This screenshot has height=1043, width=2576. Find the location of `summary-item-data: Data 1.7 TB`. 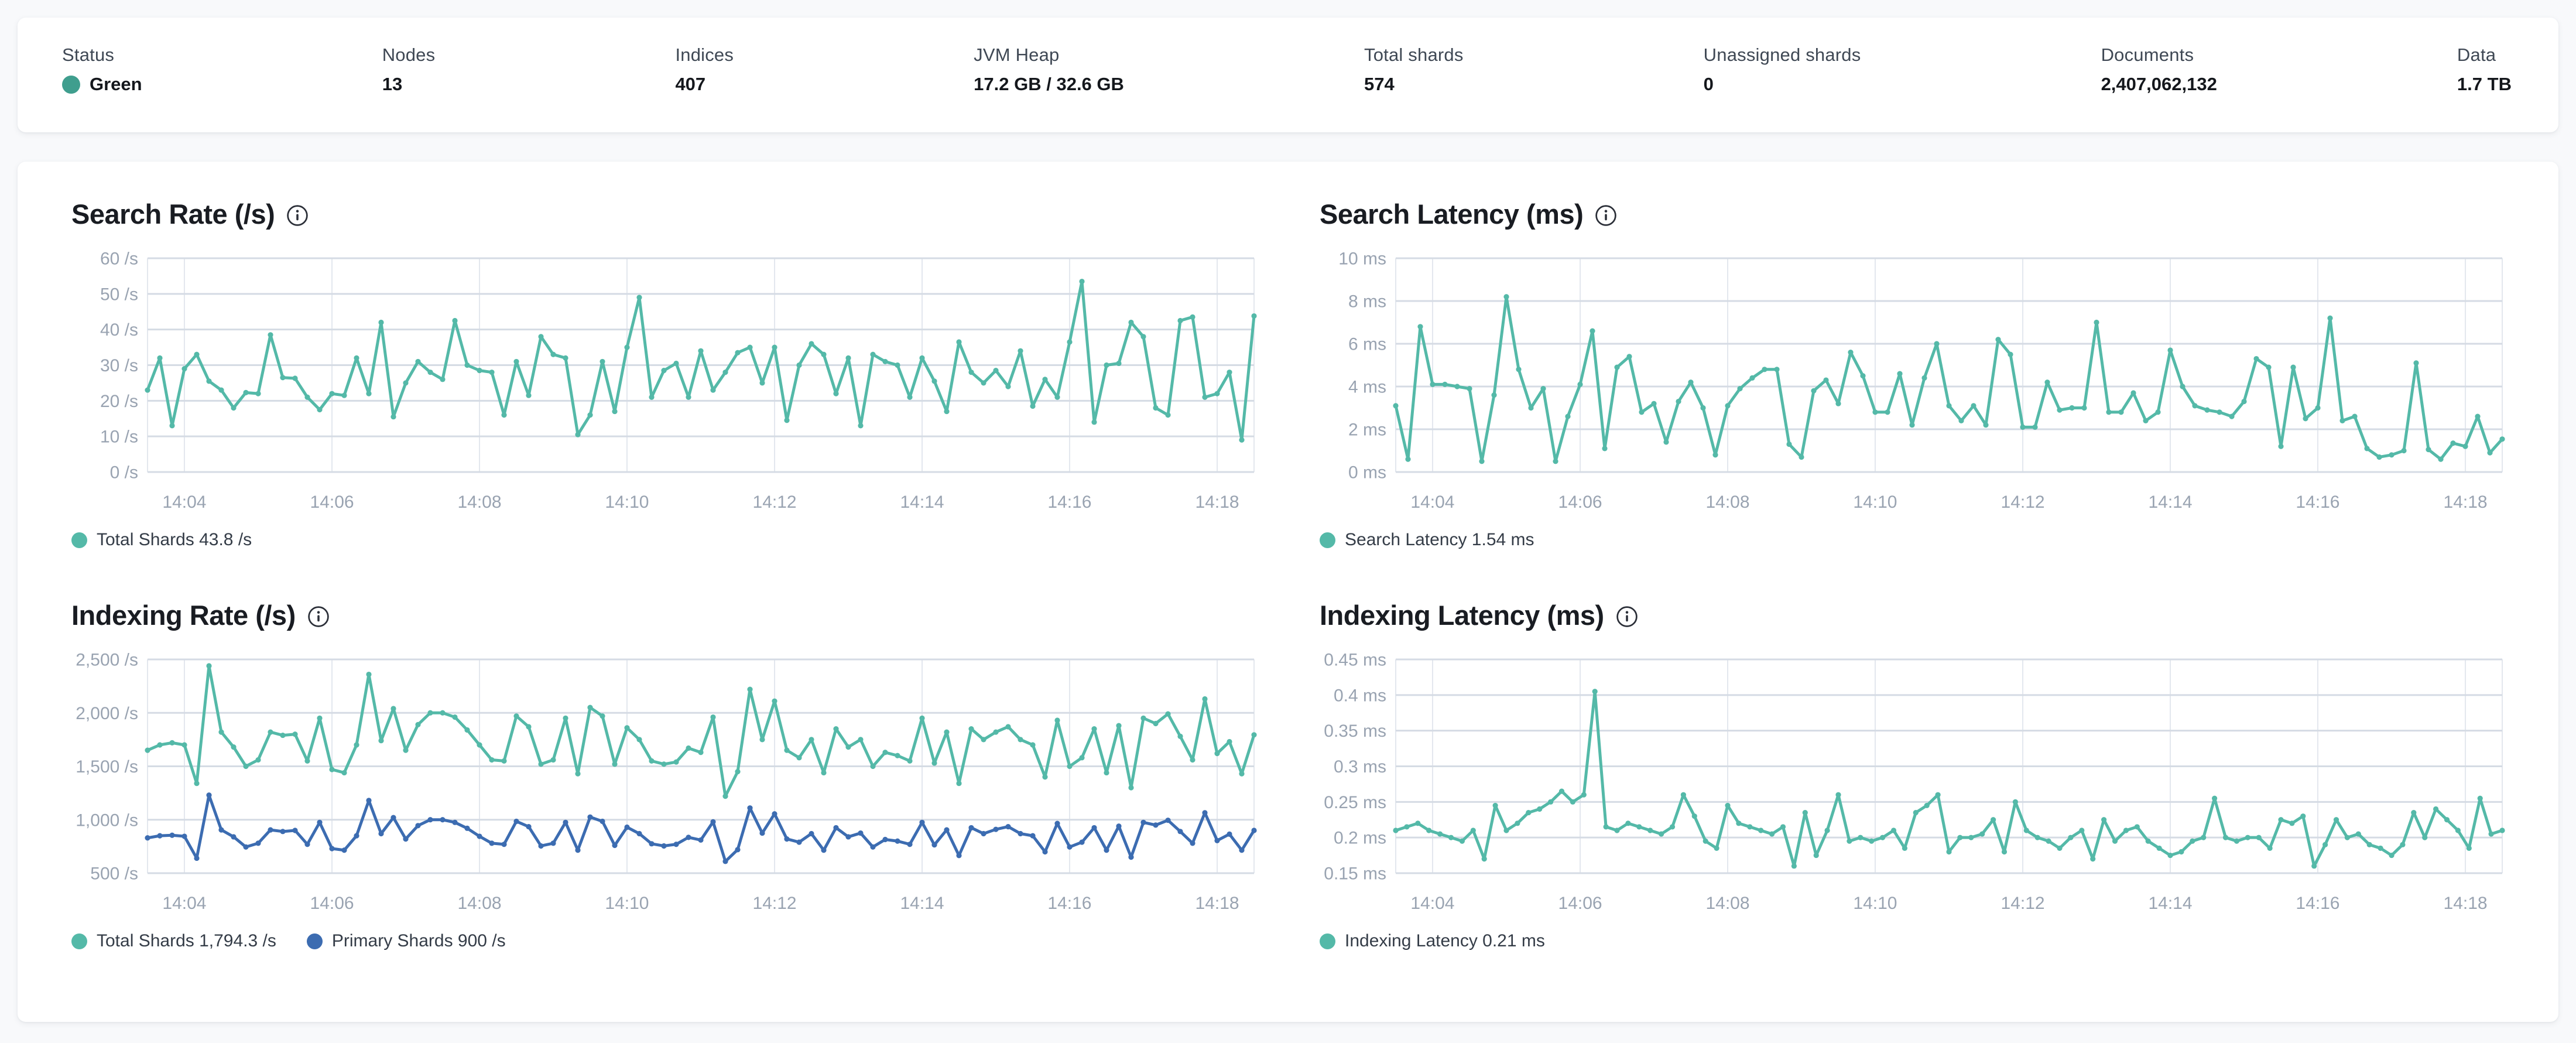

summary-item-data: Data 1.7 TB is located at coordinates (2484, 88).